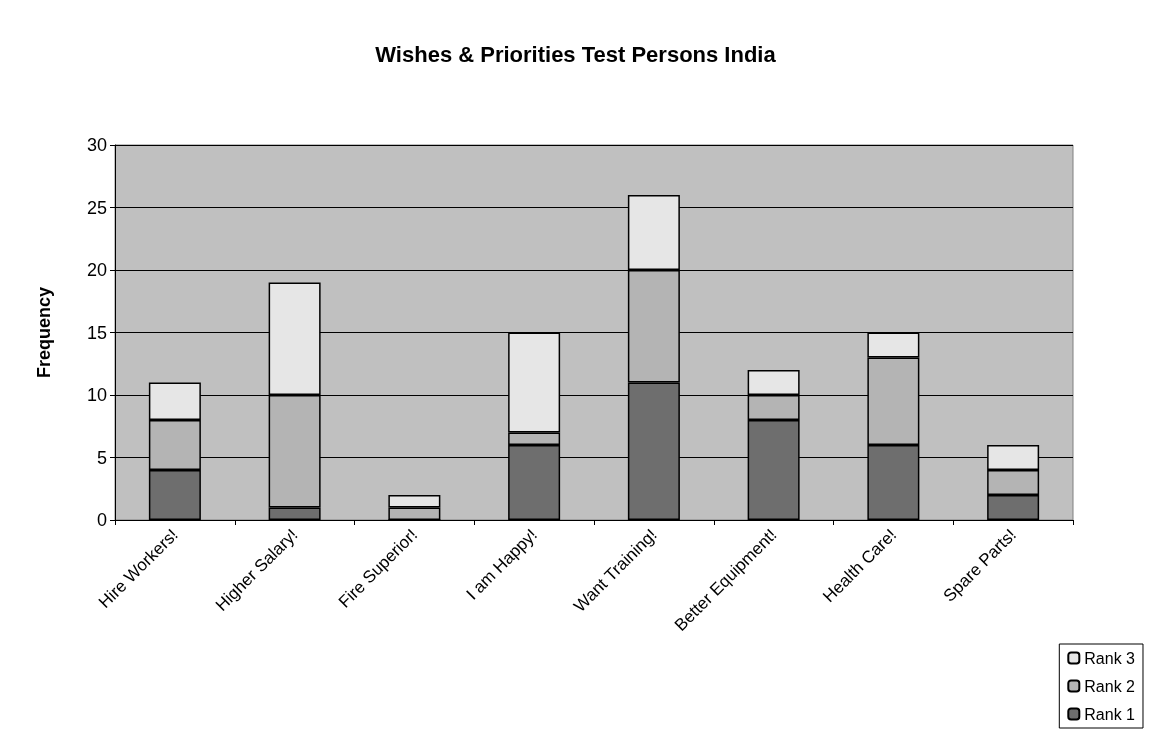 This screenshot has height=736, width=1151. I want to click on legend-label: Rank 3, so click(1110, 658).